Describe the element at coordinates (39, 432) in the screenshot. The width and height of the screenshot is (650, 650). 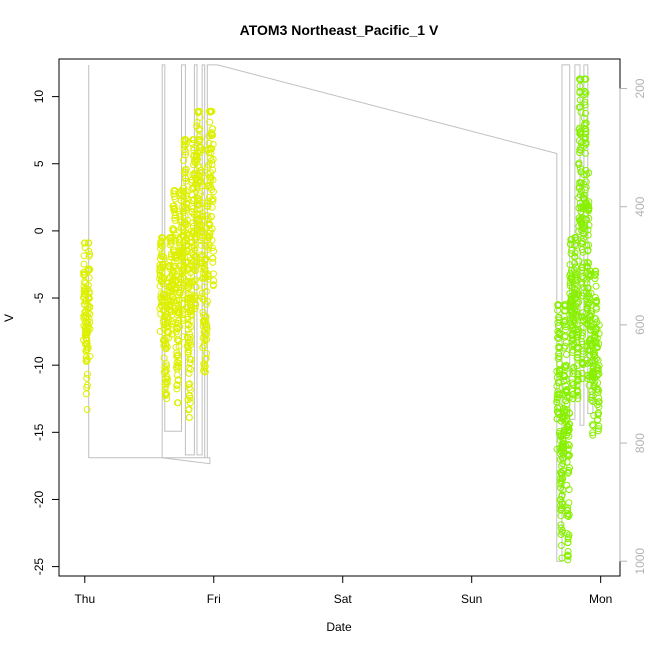
I see `y-tick-label: -15` at that location.